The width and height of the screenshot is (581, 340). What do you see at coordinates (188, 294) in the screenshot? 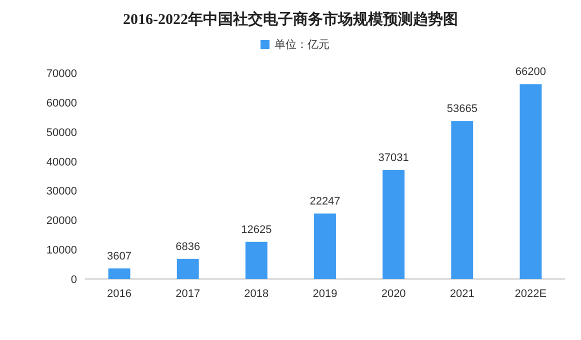
I see `x-tick-label: 2017` at bounding box center [188, 294].